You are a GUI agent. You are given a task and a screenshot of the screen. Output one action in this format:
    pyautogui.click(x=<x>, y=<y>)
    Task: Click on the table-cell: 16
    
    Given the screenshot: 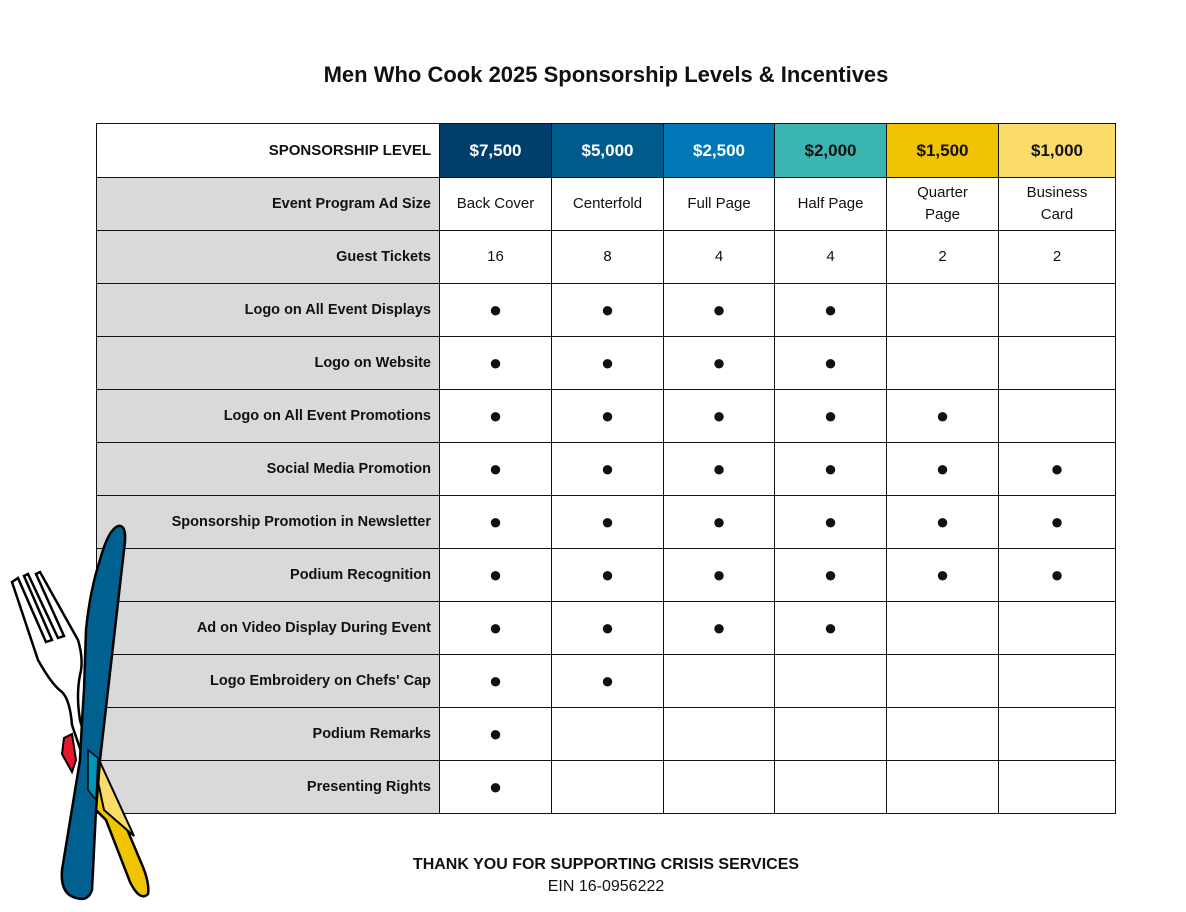 What is the action you would take?
    pyautogui.click(x=495, y=257)
    